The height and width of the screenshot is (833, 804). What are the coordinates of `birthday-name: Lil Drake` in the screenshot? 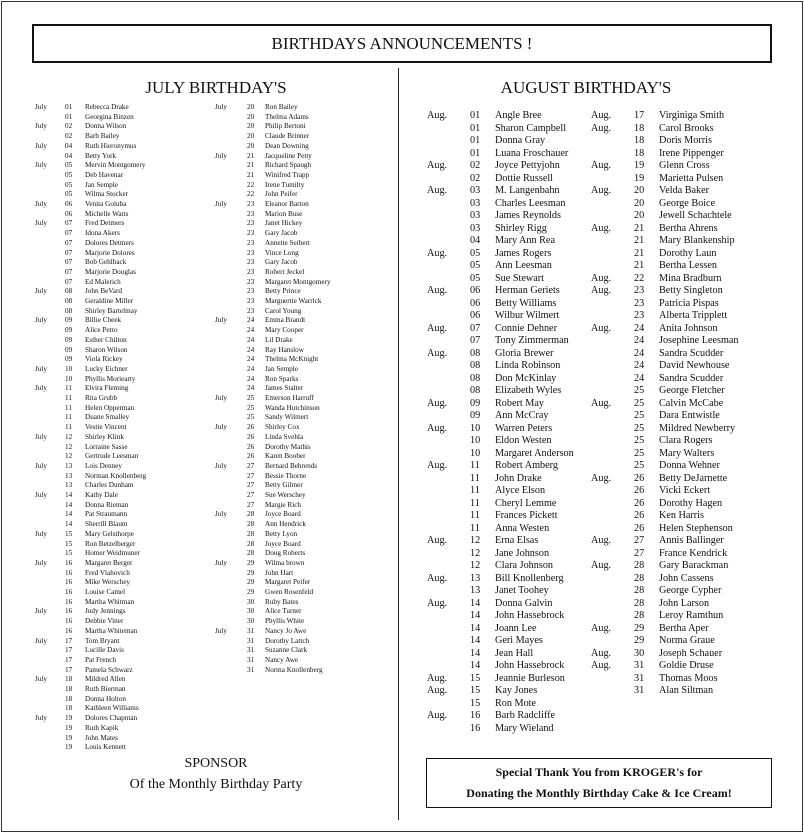 It's located at (279, 339).